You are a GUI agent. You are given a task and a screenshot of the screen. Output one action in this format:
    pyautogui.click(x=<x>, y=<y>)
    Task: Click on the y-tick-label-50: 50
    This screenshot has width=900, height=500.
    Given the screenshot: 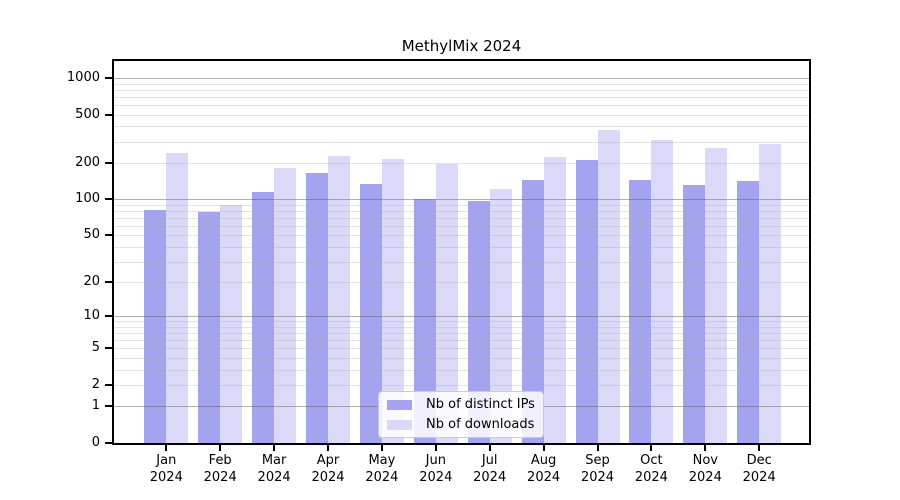 What is the action you would take?
    pyautogui.click(x=91, y=235)
    